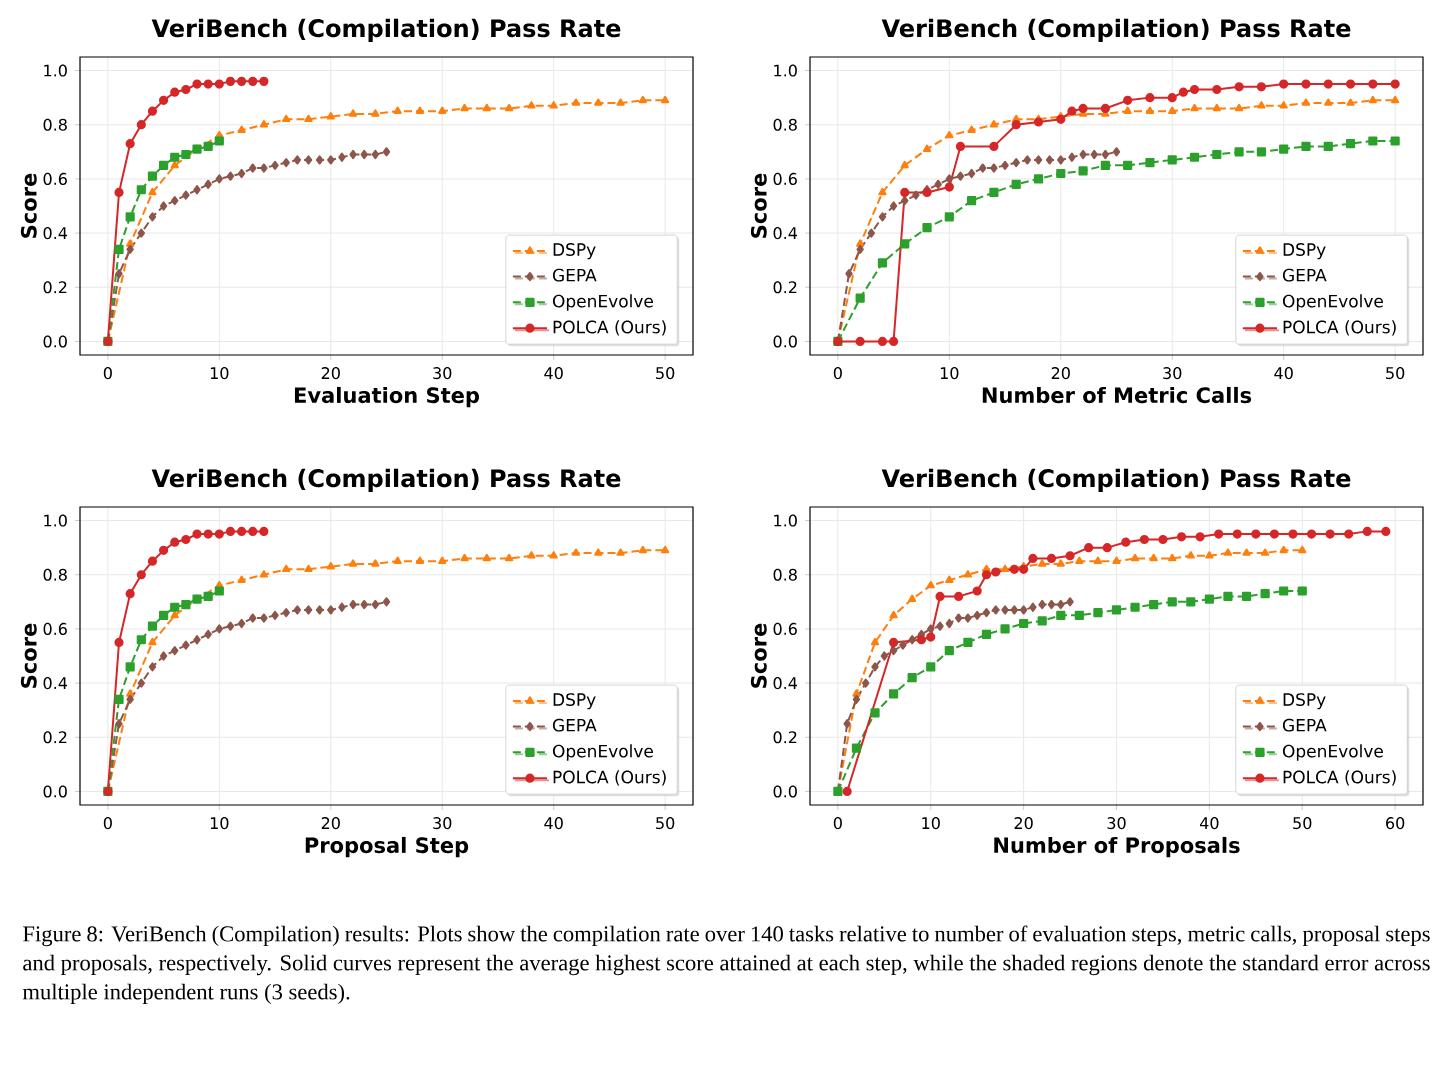  Describe the element at coordinates (386, 397) in the screenshot. I see `x-axis-title: Evaluation Step` at that location.